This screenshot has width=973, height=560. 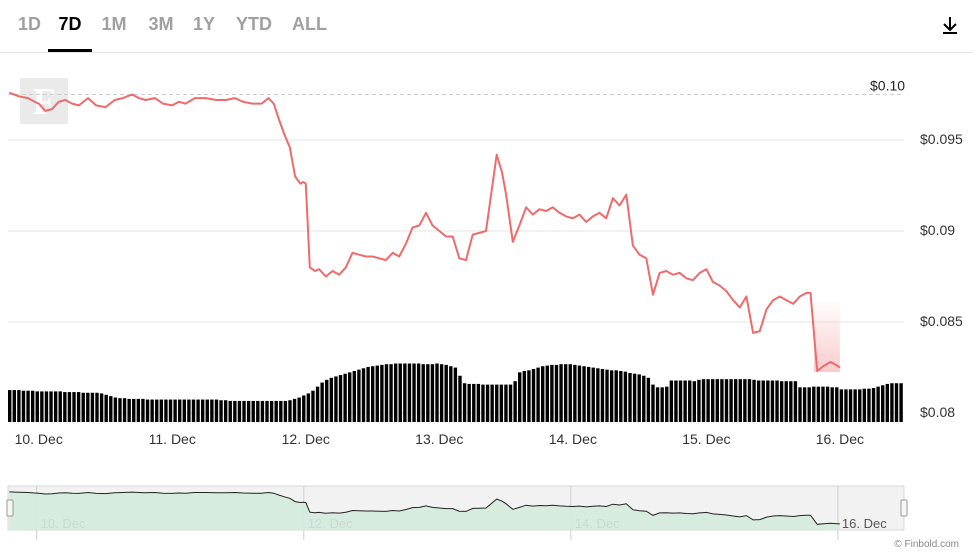 I want to click on x-tick-label: 12. Dec, so click(x=306, y=439).